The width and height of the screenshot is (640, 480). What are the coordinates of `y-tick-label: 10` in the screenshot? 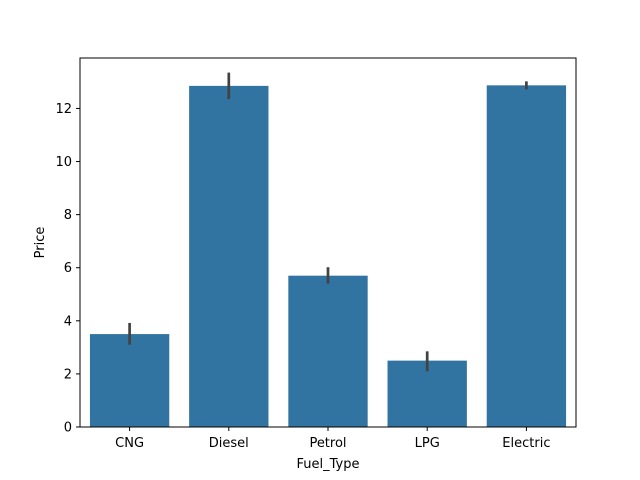 It's located at (63, 162).